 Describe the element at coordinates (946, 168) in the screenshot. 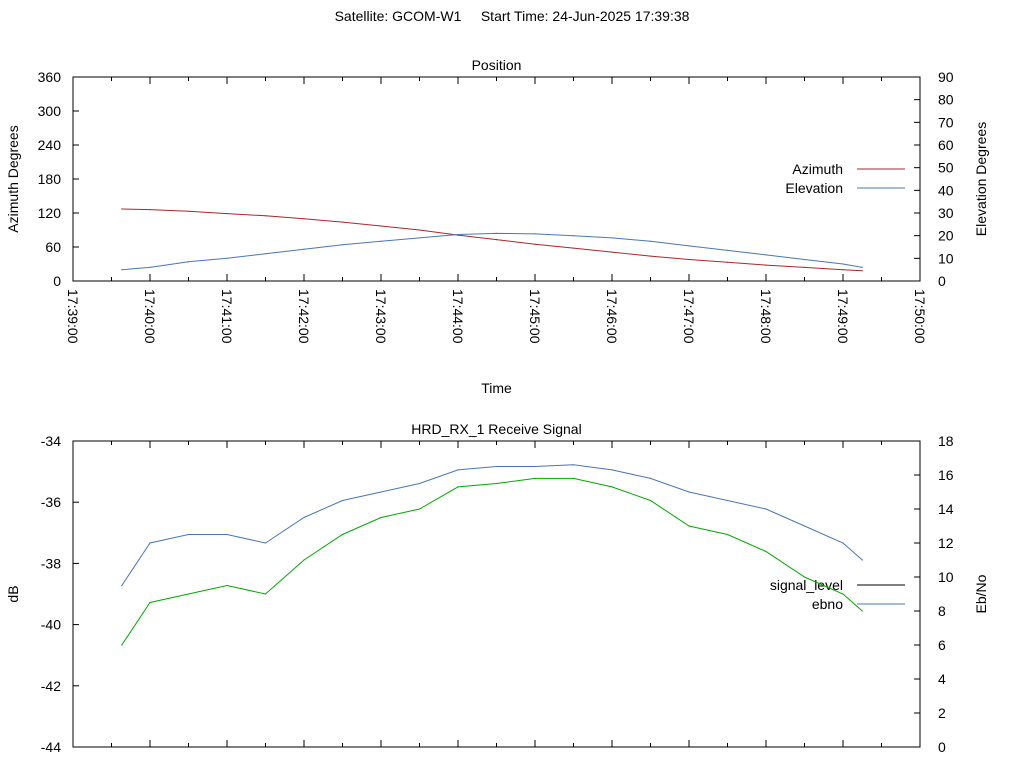

I see `panel1-y2tick-label: 50` at that location.